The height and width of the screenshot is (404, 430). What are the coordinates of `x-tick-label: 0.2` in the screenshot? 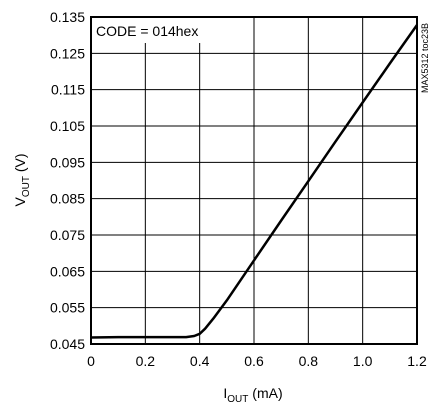 It's located at (146, 361).